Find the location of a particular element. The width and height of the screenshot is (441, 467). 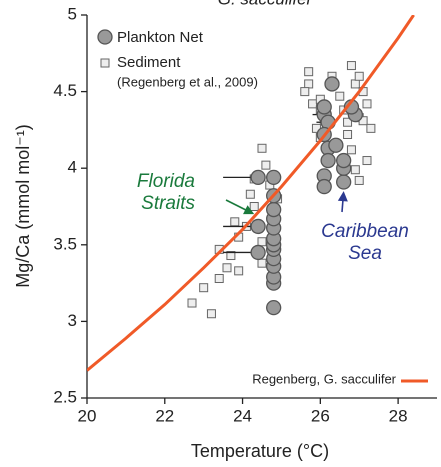

annotation-text: Caribbean is located at coordinates (365, 231).